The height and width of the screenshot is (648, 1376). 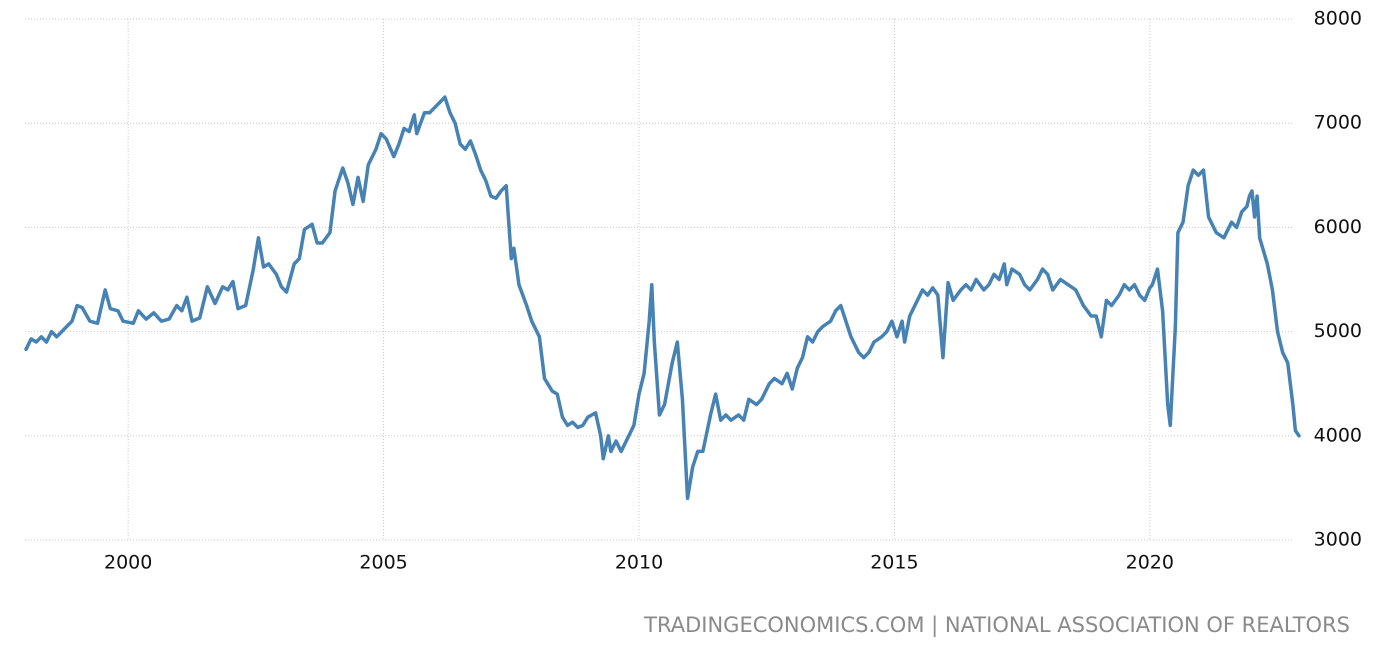 What do you see at coordinates (1150, 563) in the screenshot?
I see `x-tick-label: 2020` at bounding box center [1150, 563].